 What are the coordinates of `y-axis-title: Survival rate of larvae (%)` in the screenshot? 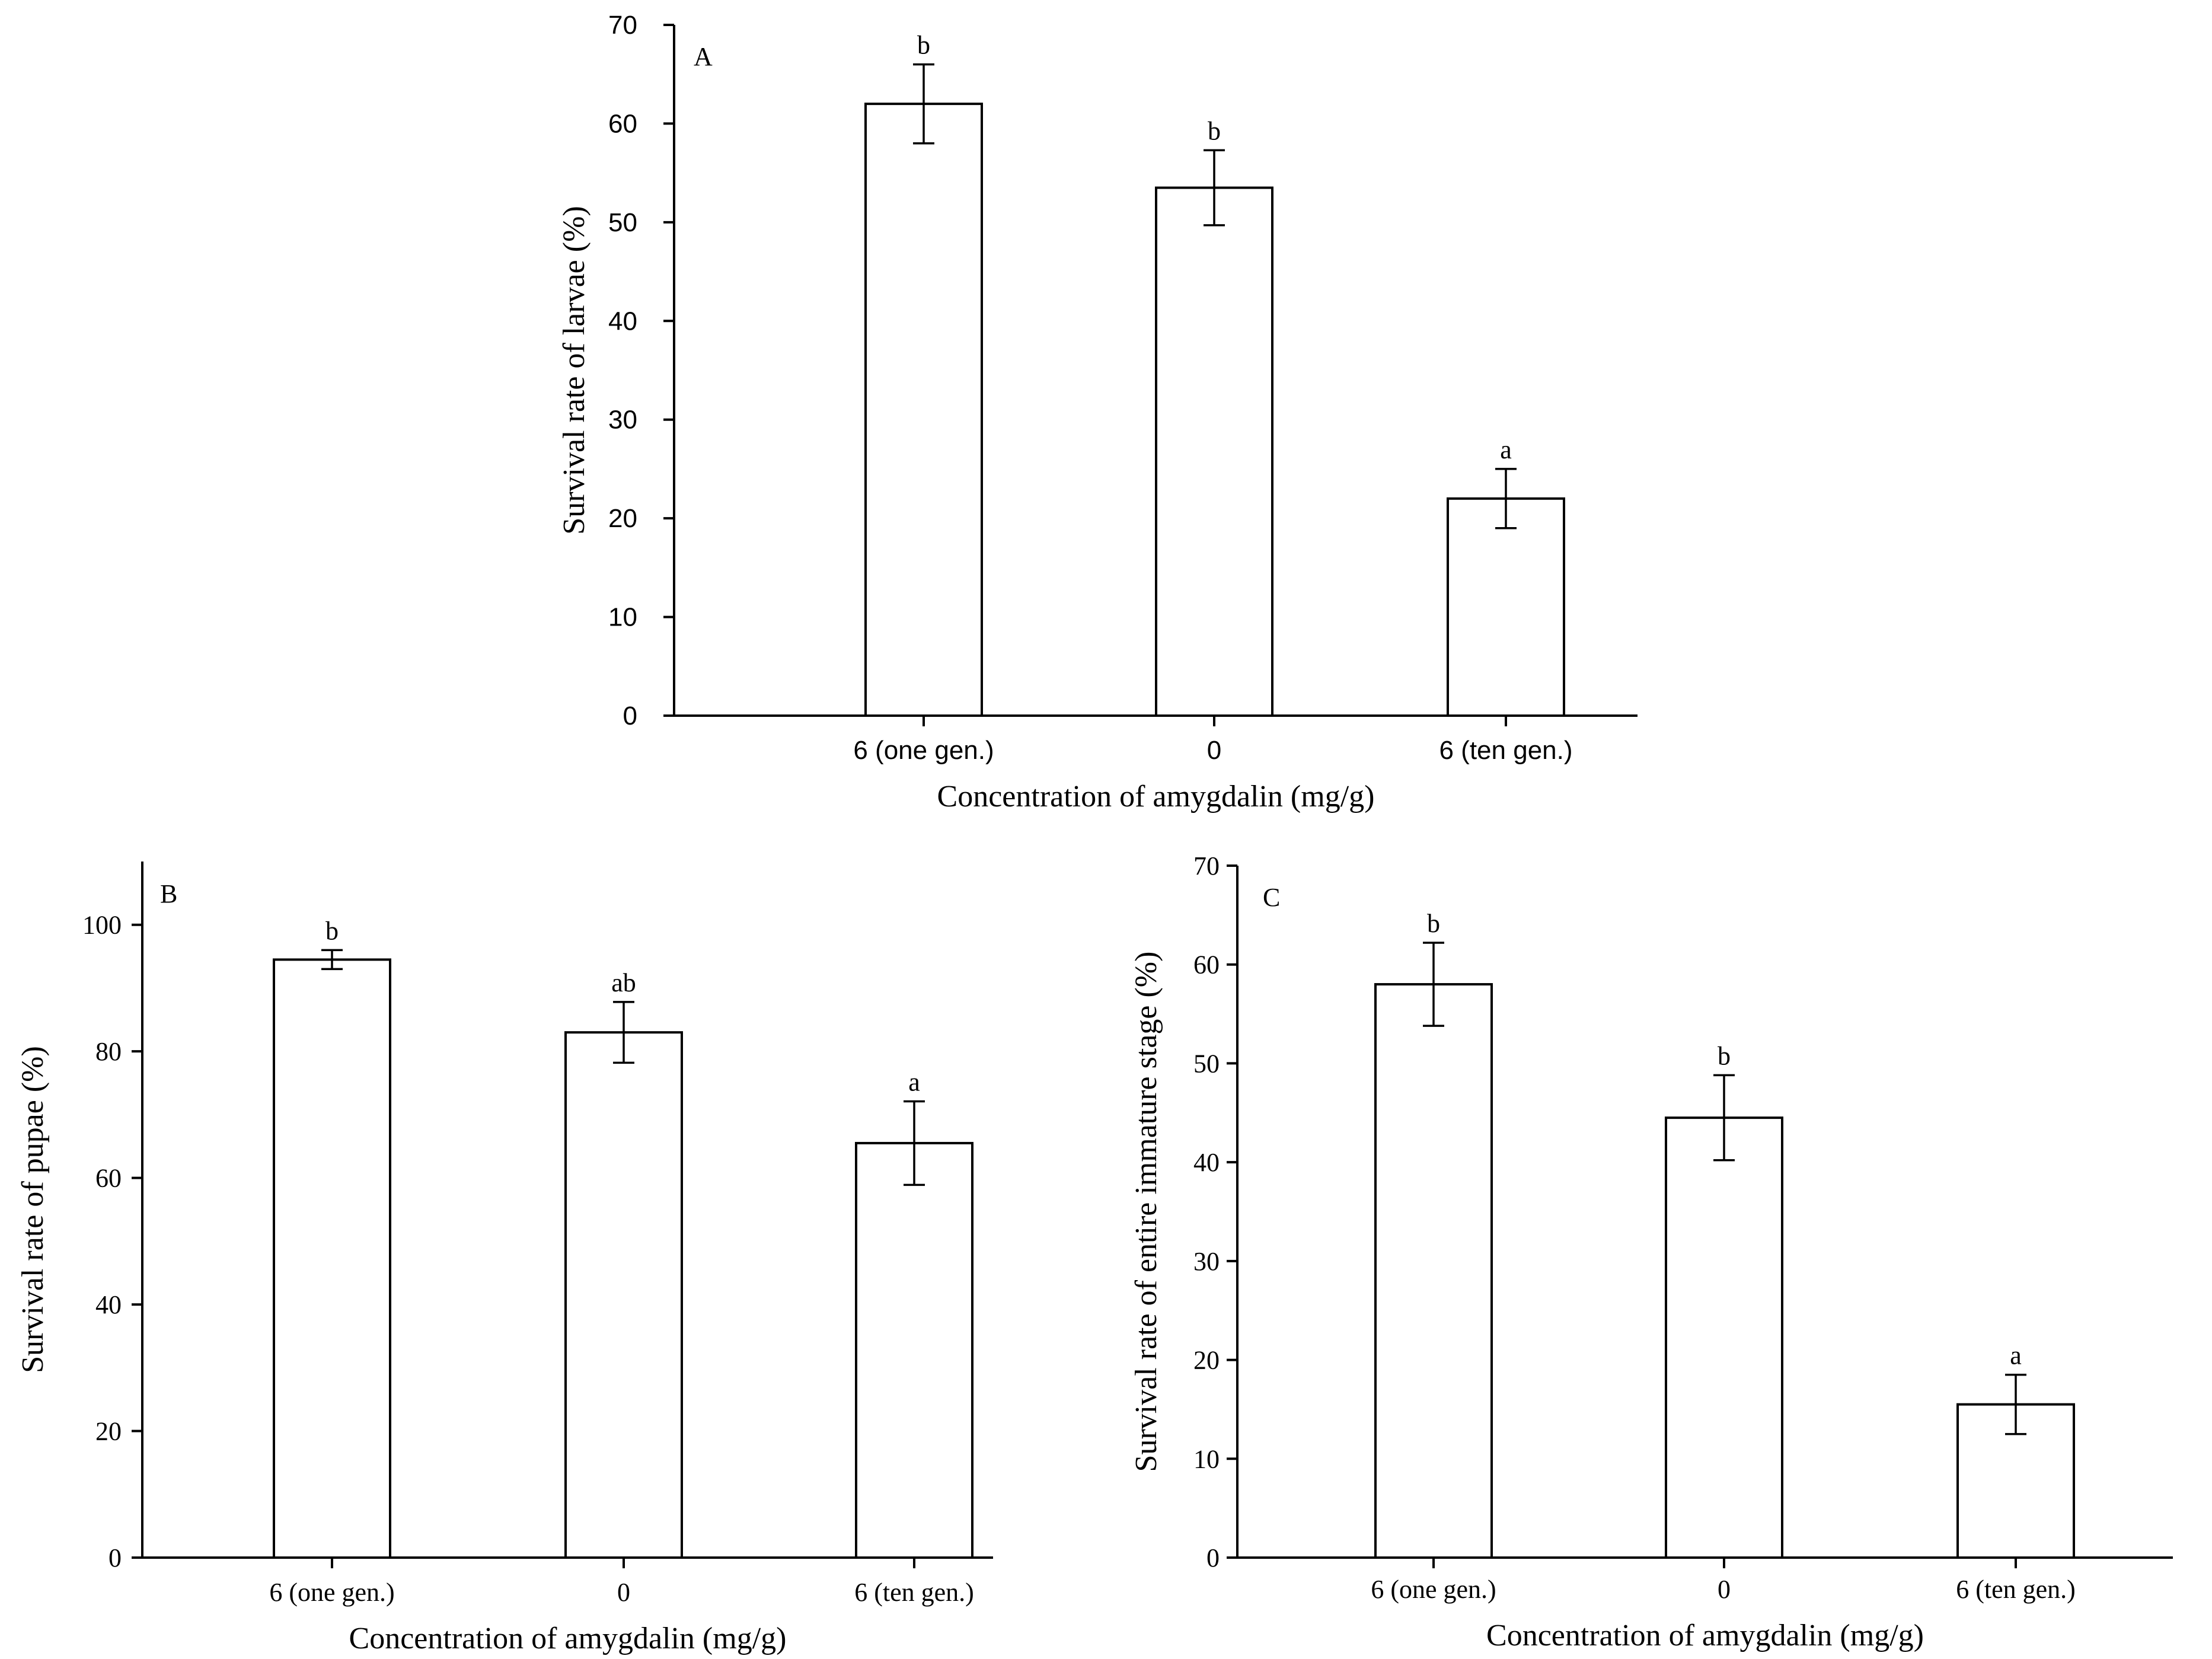 It's located at (574, 370).